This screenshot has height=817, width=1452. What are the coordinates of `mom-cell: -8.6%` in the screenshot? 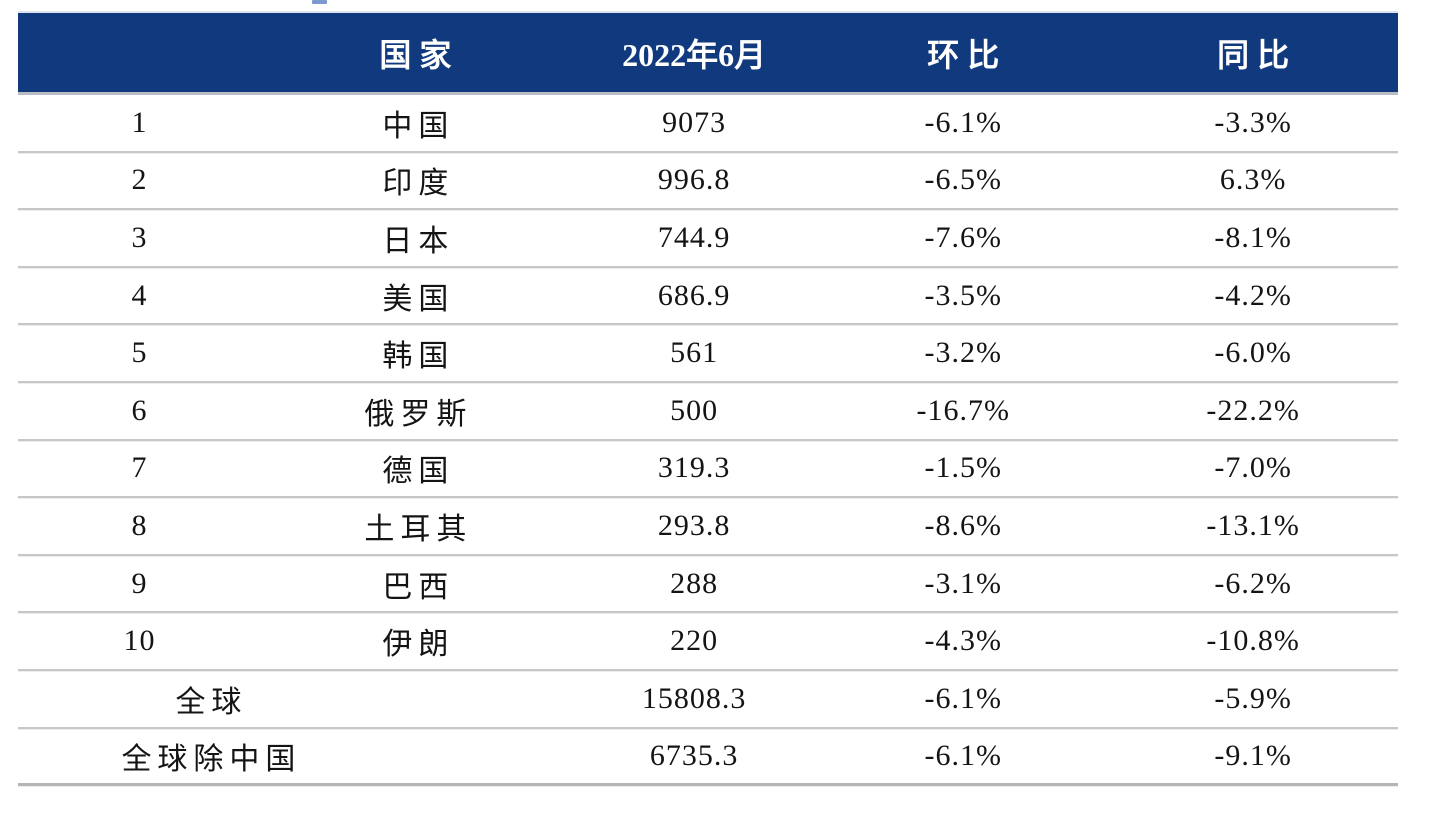 It's located at (963, 525).